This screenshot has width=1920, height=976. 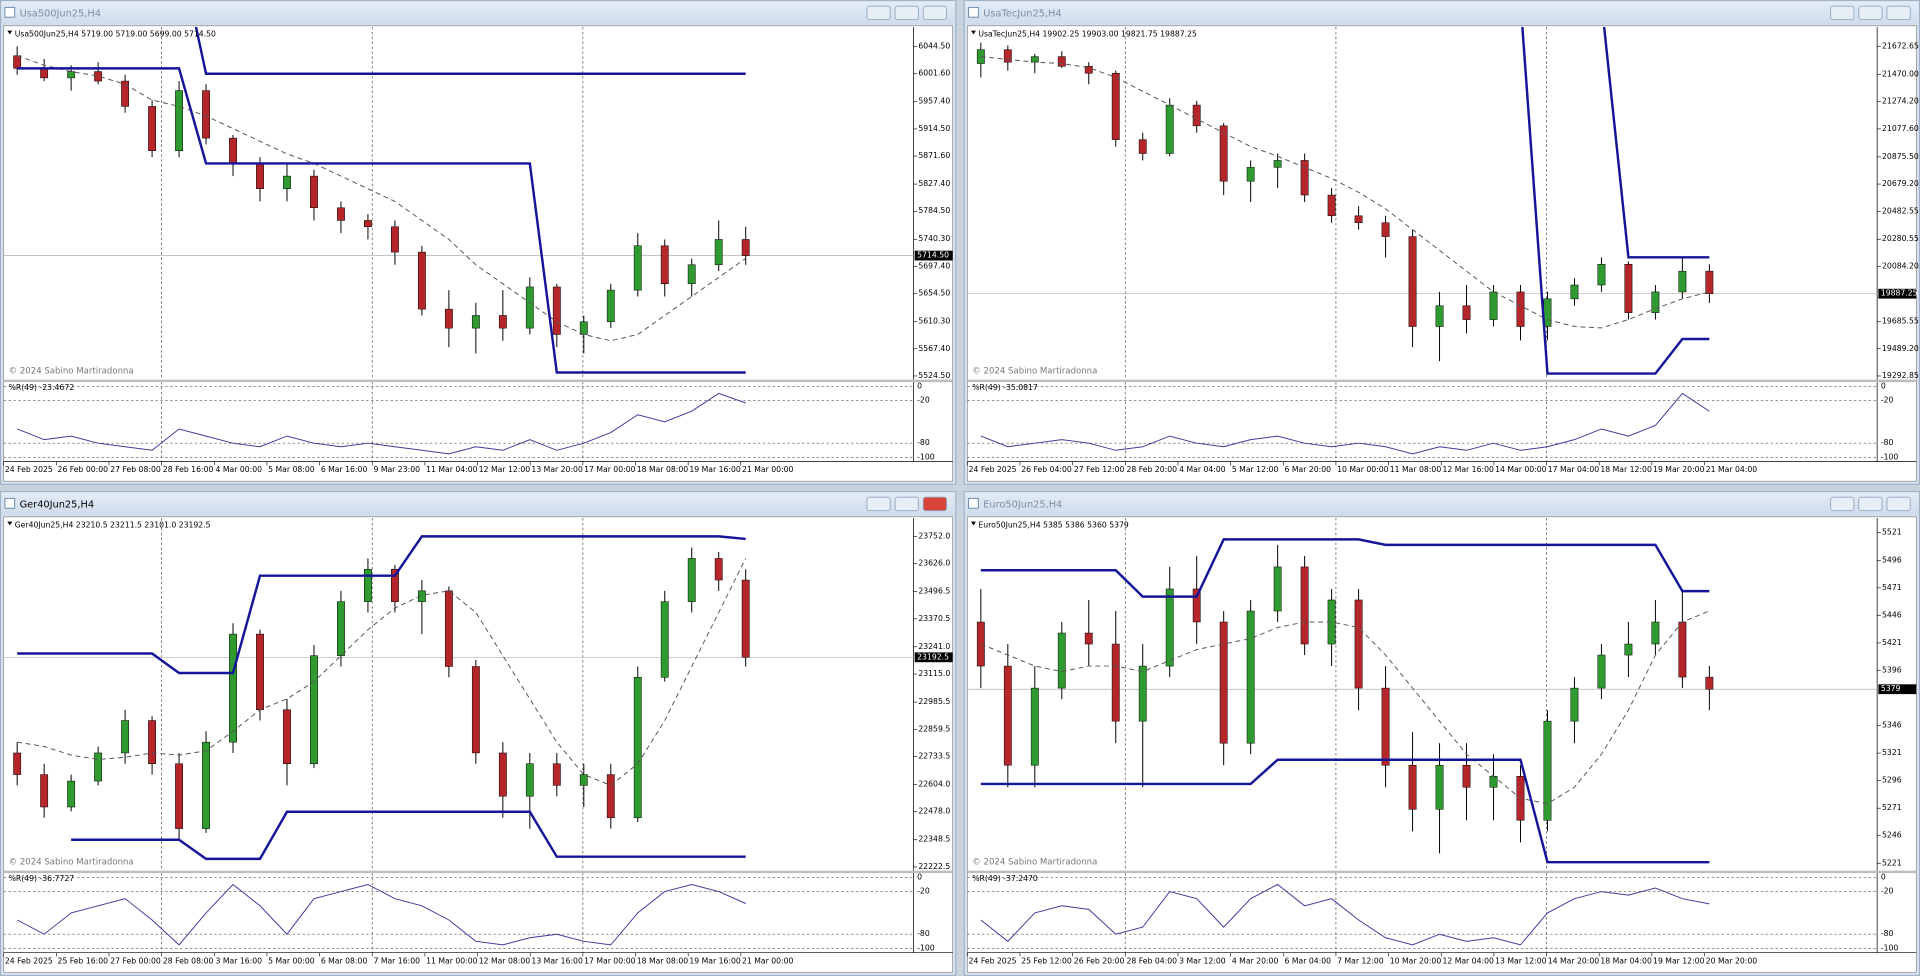 I want to click on time-label: 11 Mar 04:00, so click(x=452, y=469).